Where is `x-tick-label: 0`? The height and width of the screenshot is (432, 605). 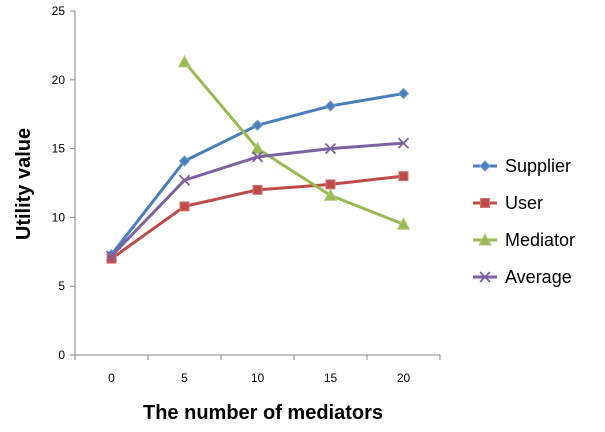 x-tick-label: 0 is located at coordinates (111, 378).